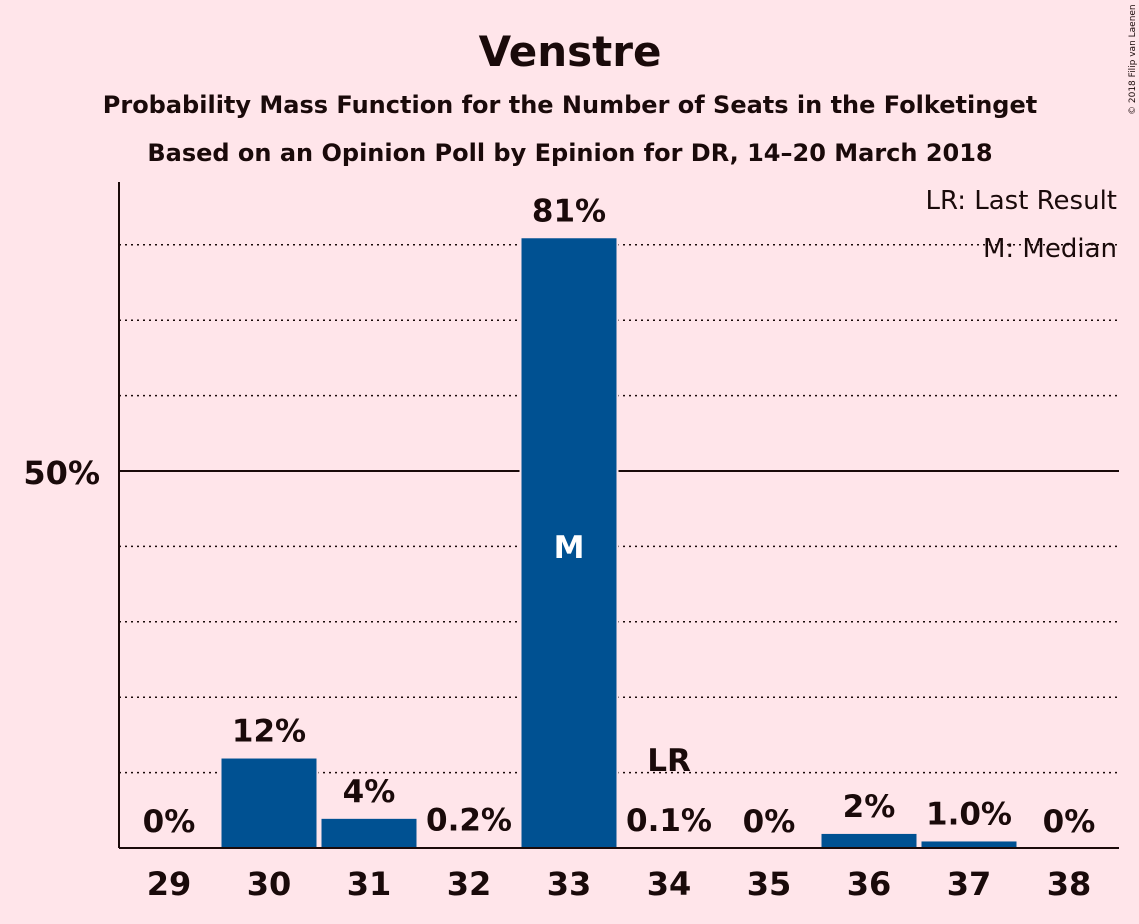 This screenshot has width=1139, height=924. I want to click on y-tick-label-50: 50%, so click(61, 473).